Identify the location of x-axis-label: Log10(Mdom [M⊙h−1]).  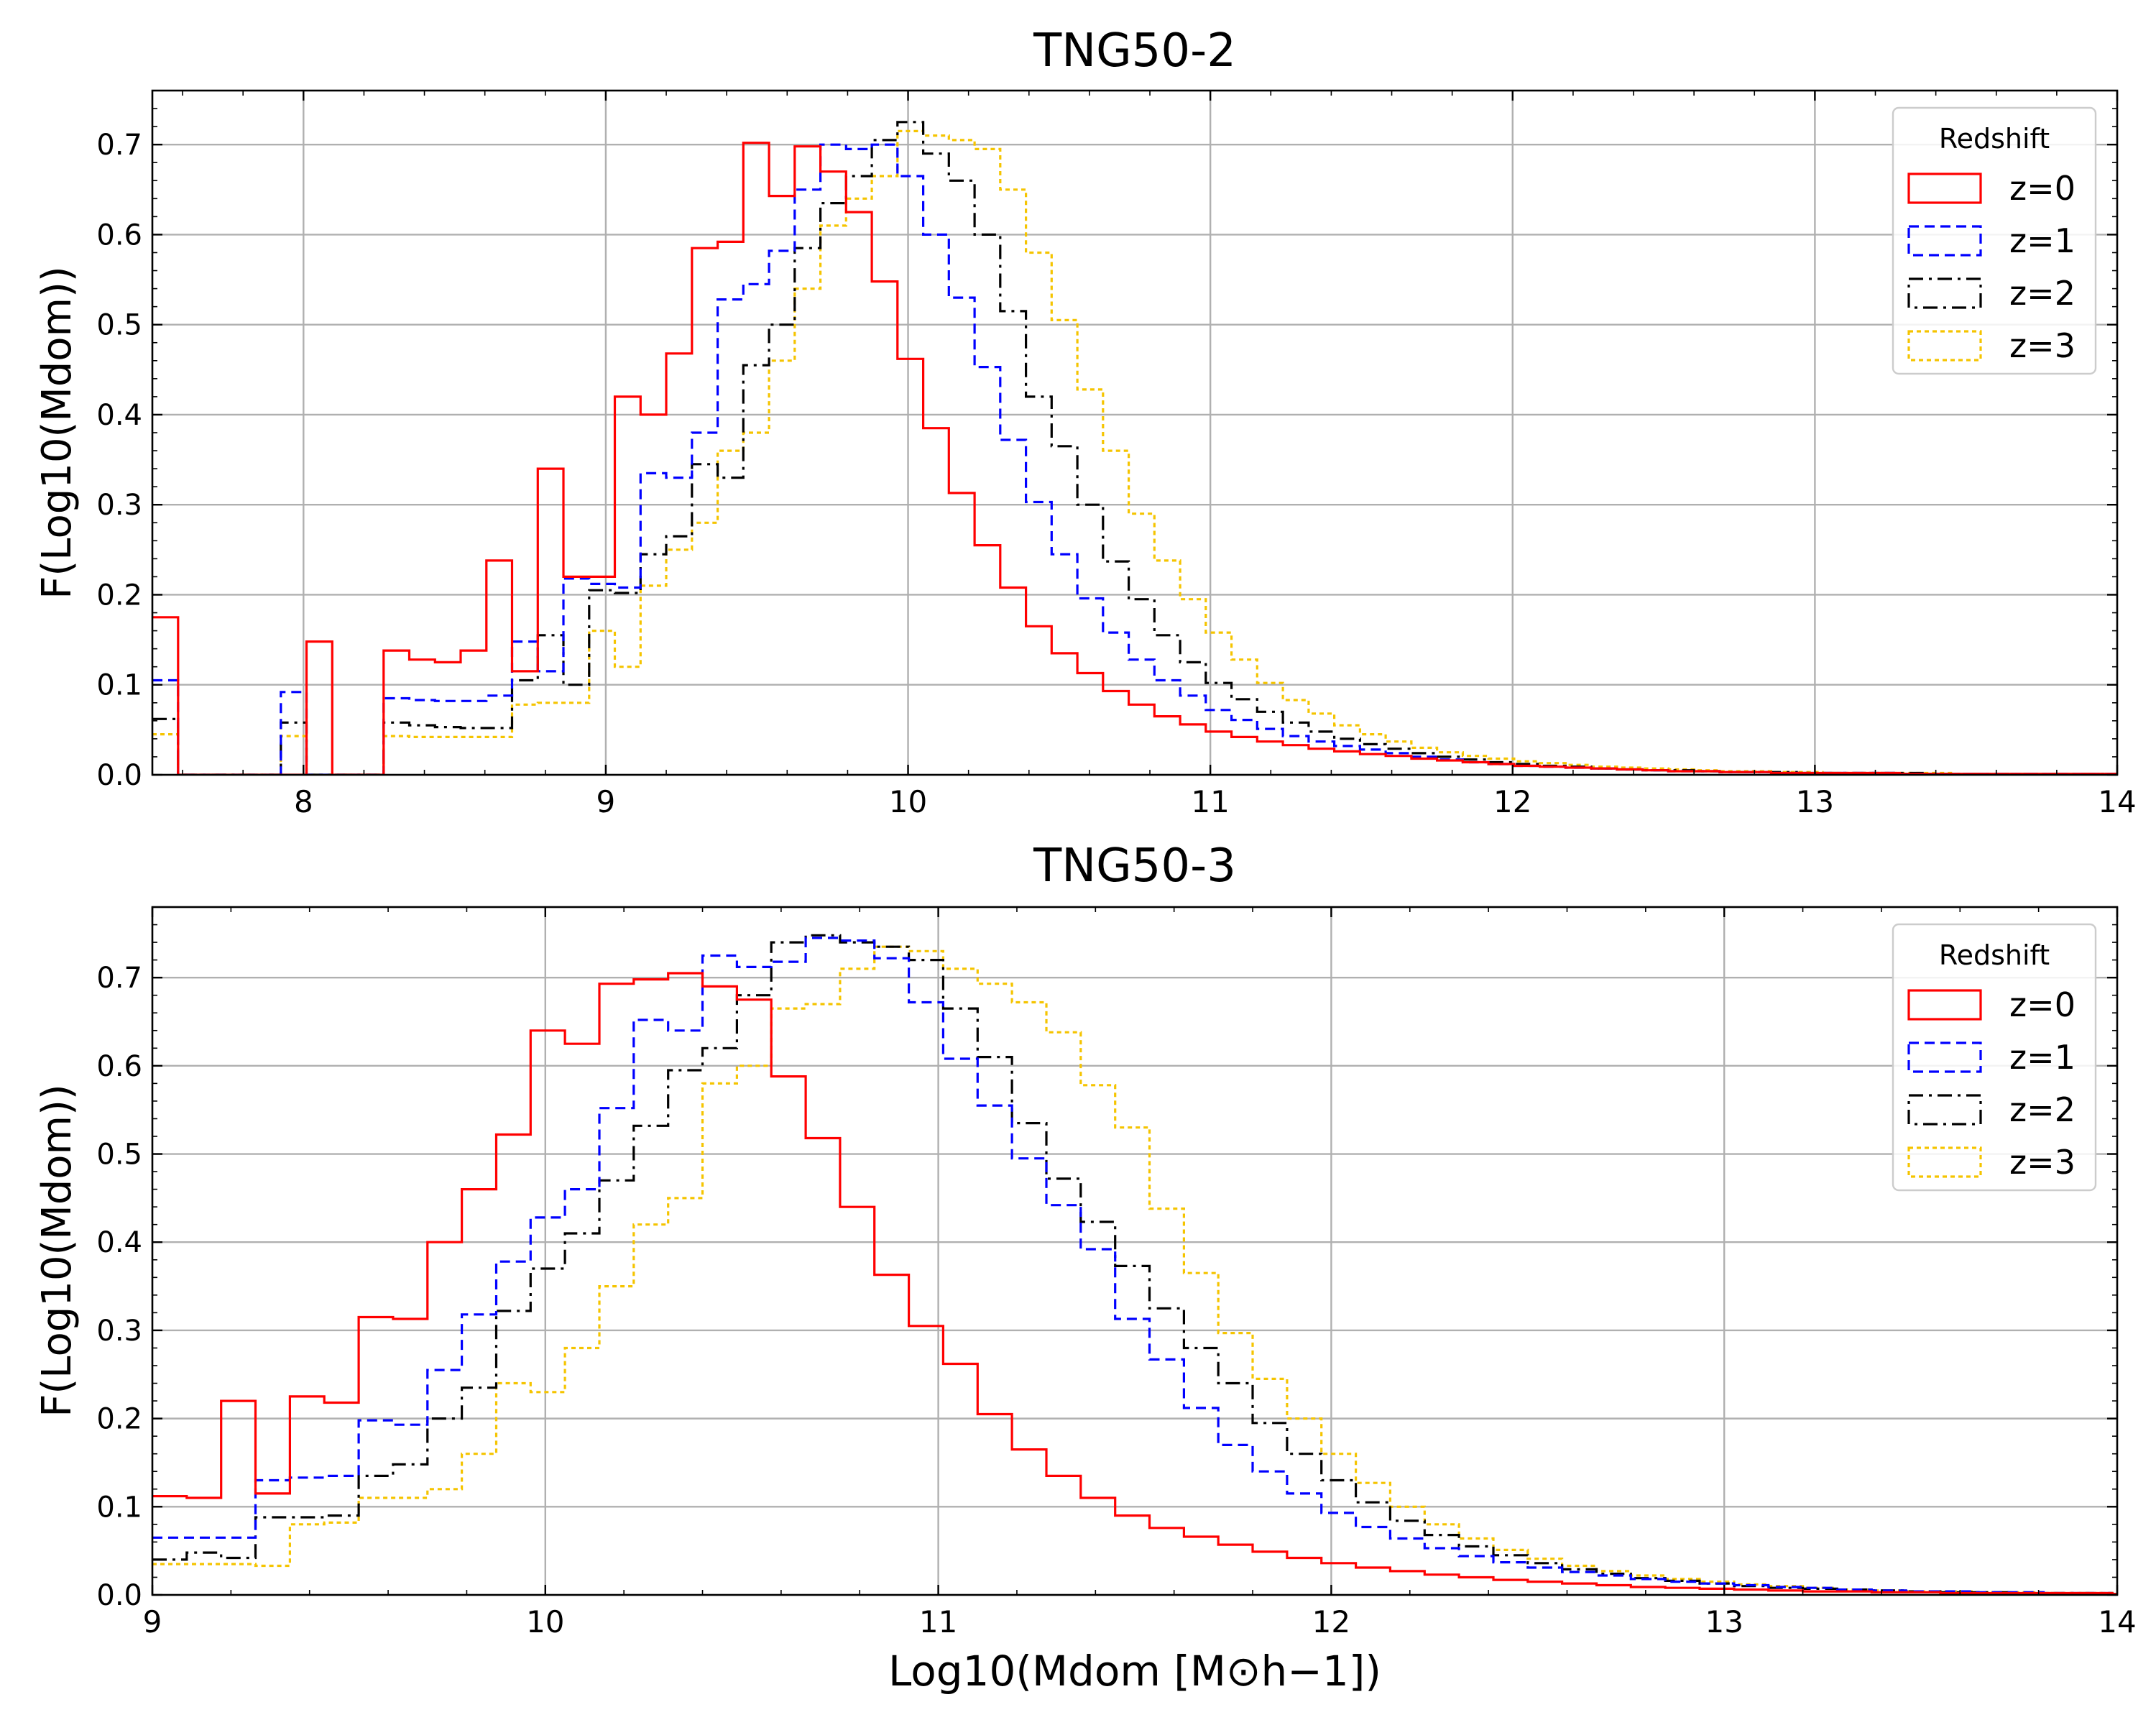
(1134, 1671).